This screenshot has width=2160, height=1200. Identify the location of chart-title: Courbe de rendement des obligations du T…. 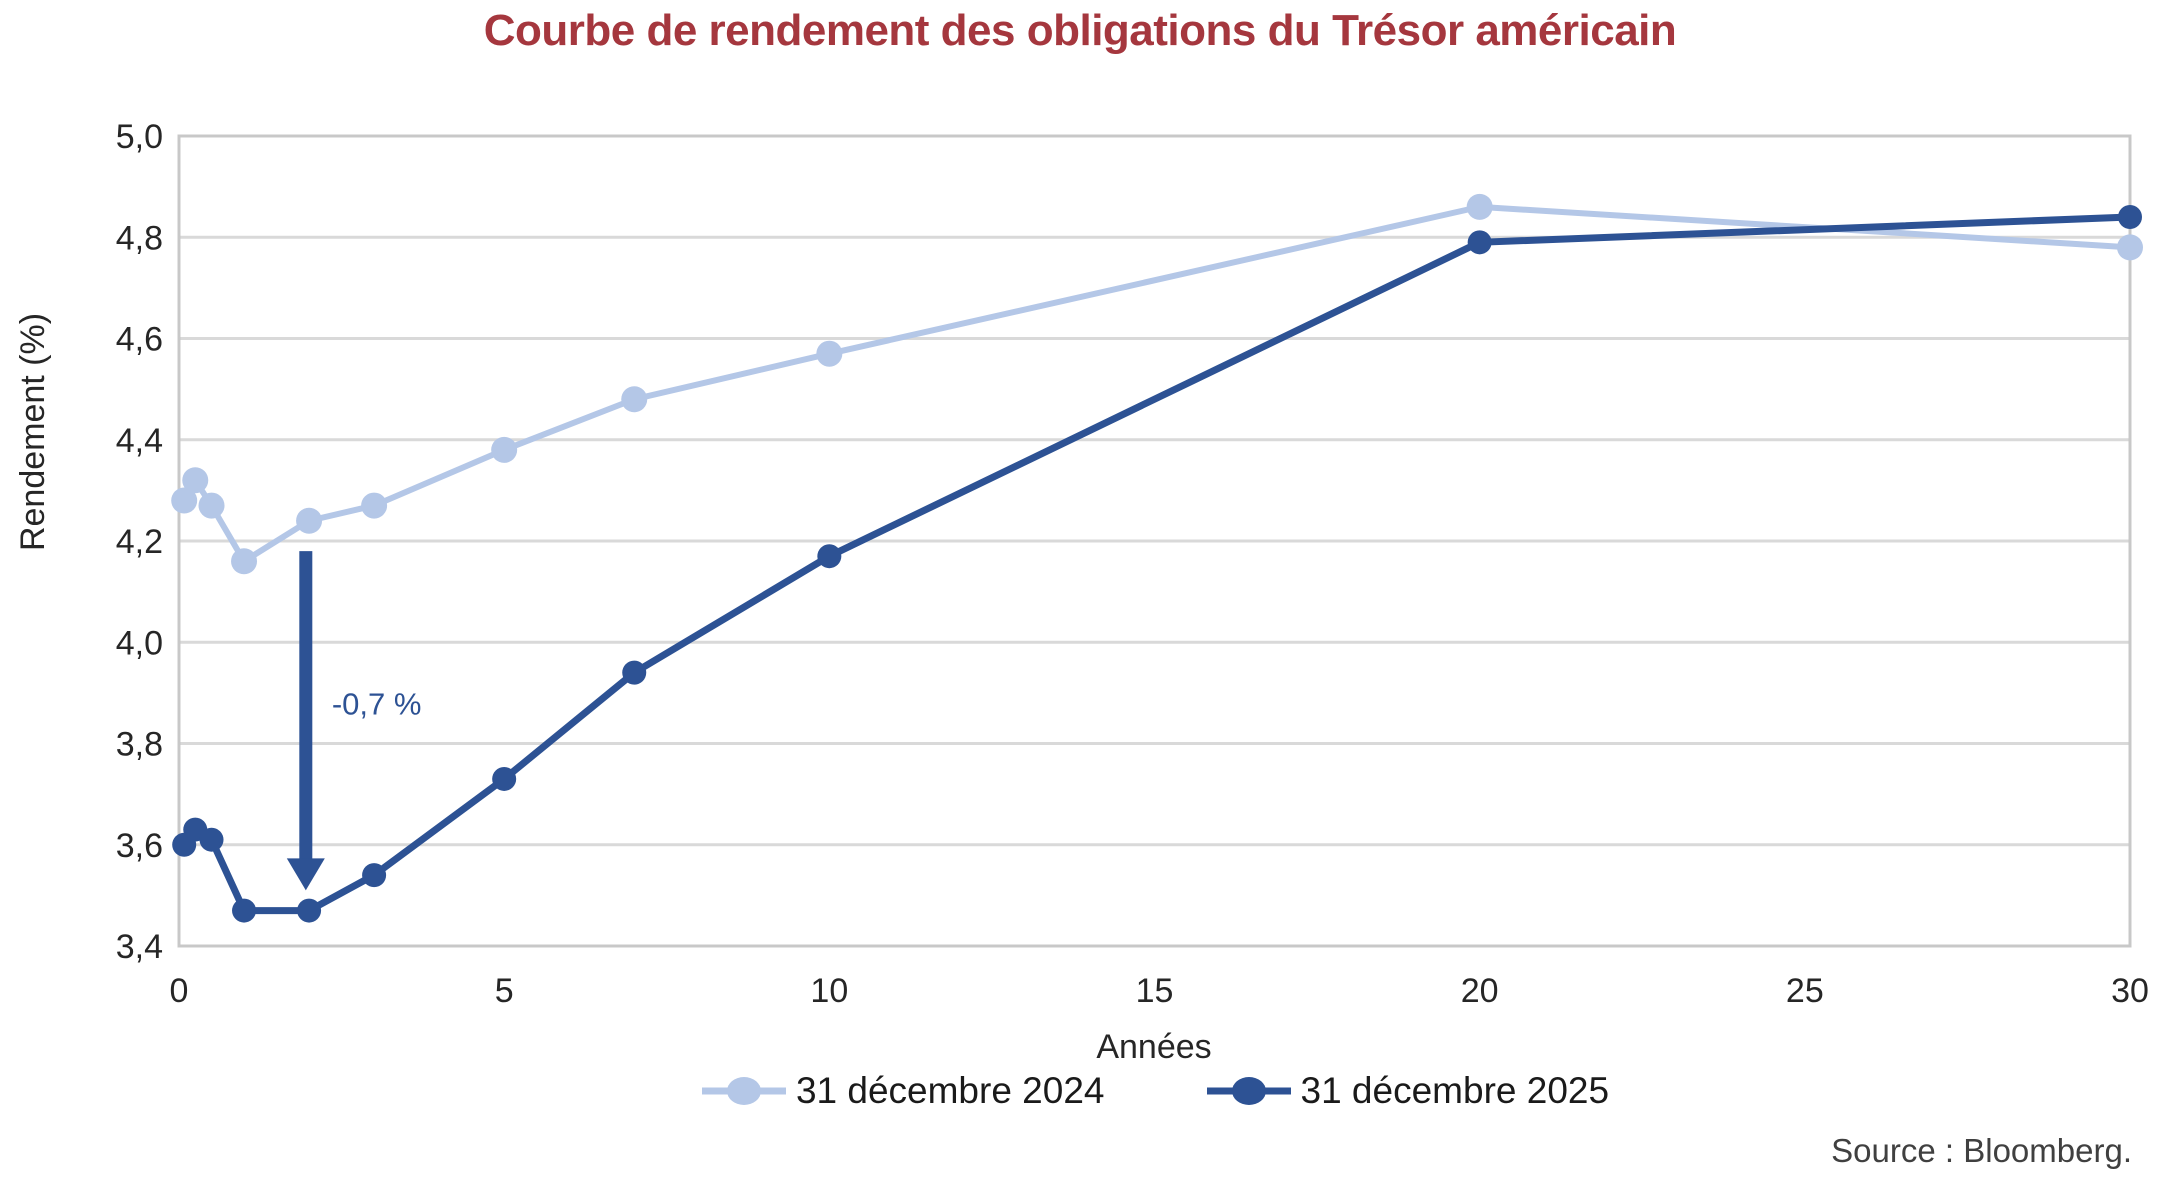
(1080, 30).